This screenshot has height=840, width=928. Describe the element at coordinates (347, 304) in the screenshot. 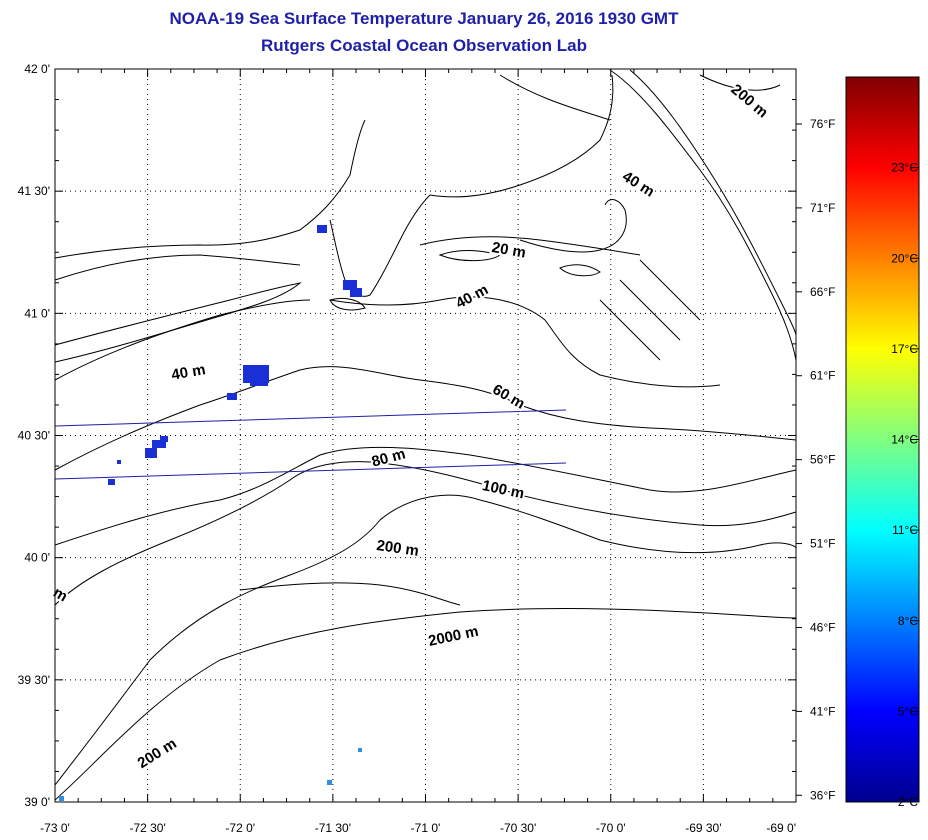

I see `coastline-block-island` at that location.